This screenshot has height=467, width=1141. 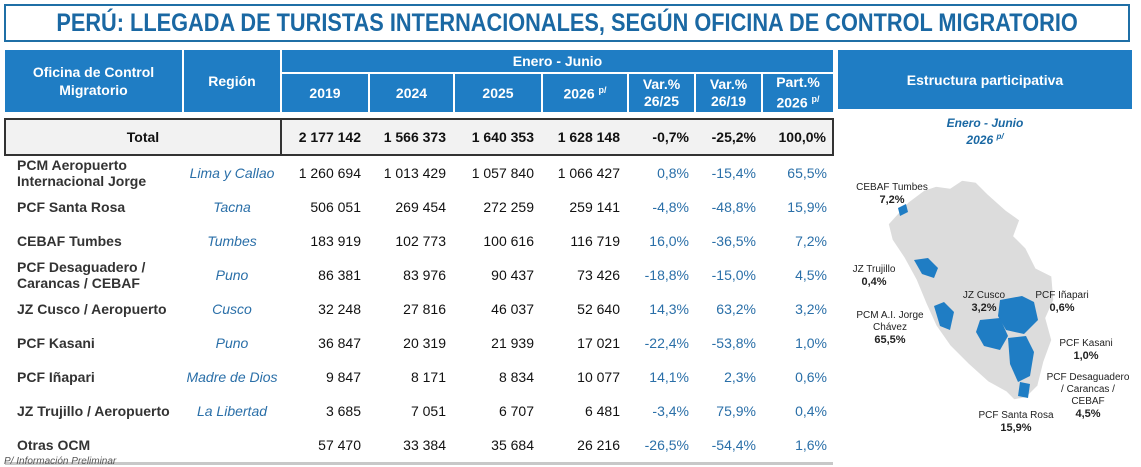 What do you see at coordinates (669, 308) in the screenshot?
I see `row-var-26-25: 14,3%` at bounding box center [669, 308].